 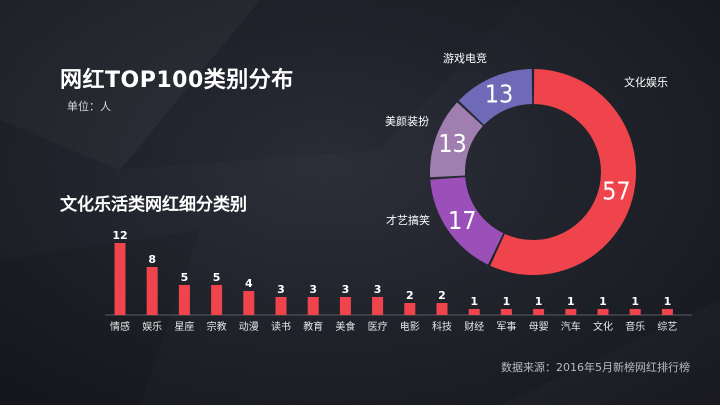 What do you see at coordinates (120, 326) in the screenshot?
I see `bar-category-label: 情感` at bounding box center [120, 326].